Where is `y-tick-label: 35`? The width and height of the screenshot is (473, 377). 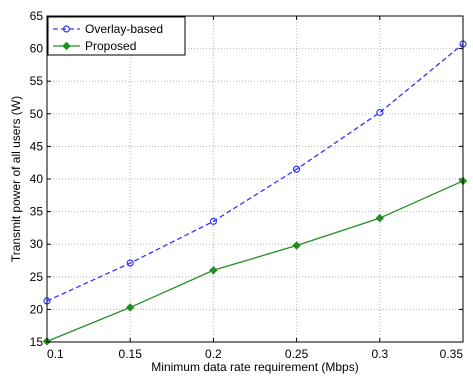
y-tick-label: 35 is located at coordinates (37, 212).